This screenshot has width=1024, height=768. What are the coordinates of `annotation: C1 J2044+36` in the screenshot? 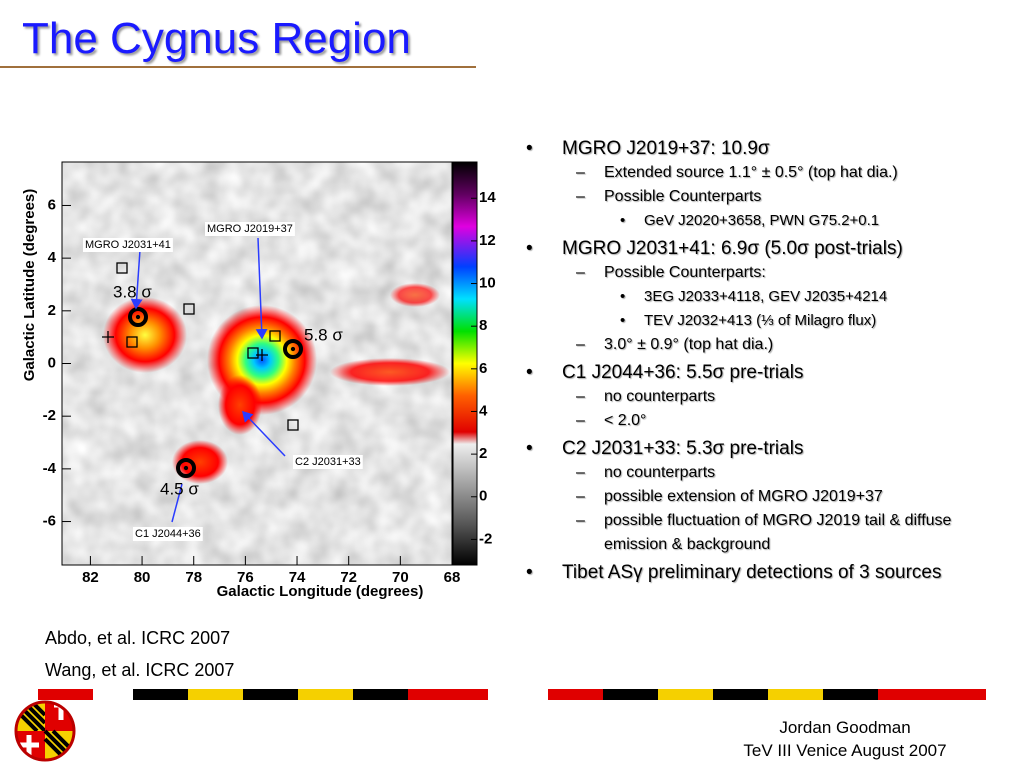 It's located at (168, 534).